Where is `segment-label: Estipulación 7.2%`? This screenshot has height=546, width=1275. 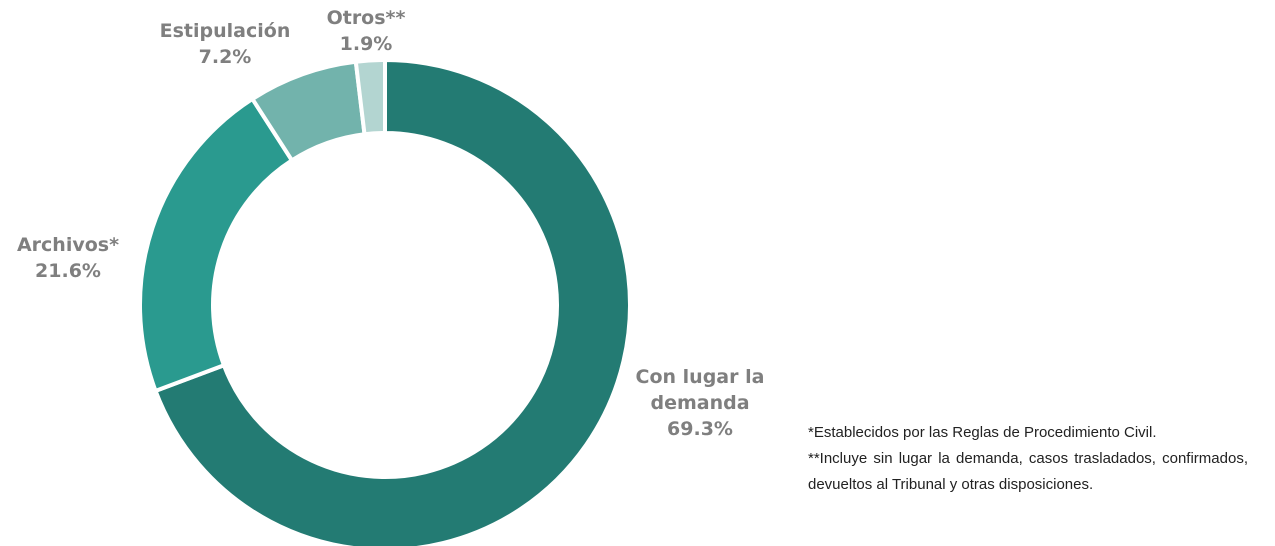 segment-label: Estipulación 7.2% is located at coordinates (225, 44).